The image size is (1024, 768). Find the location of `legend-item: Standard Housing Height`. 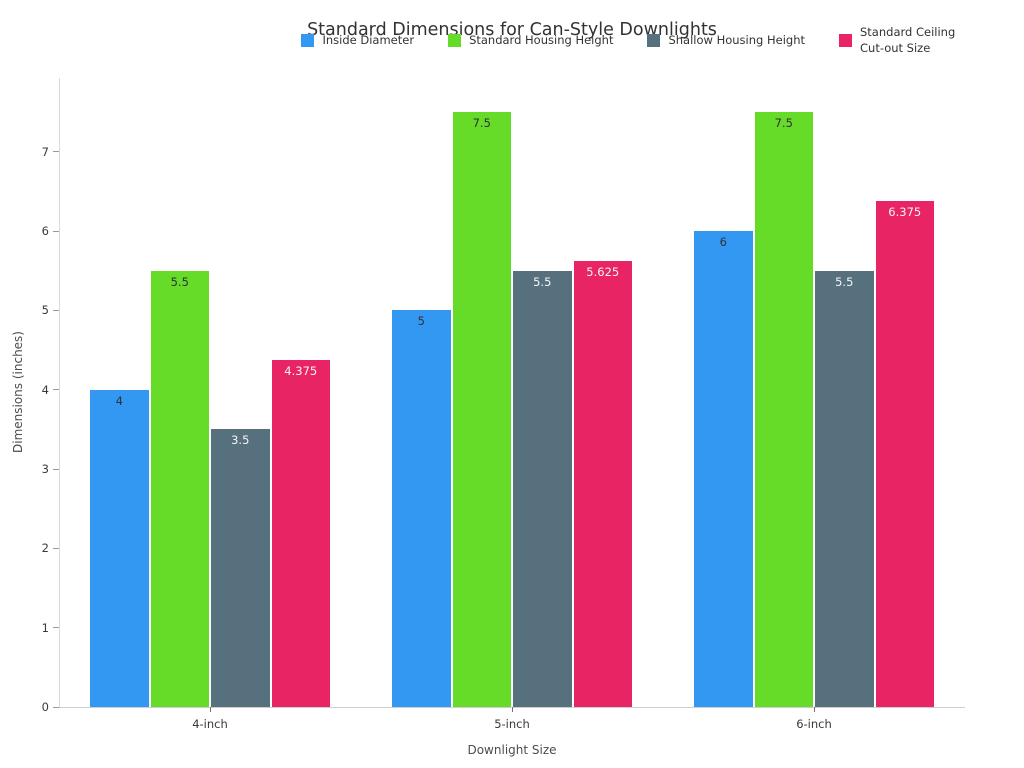

legend-item: Standard Housing Height is located at coordinates (530, 40).